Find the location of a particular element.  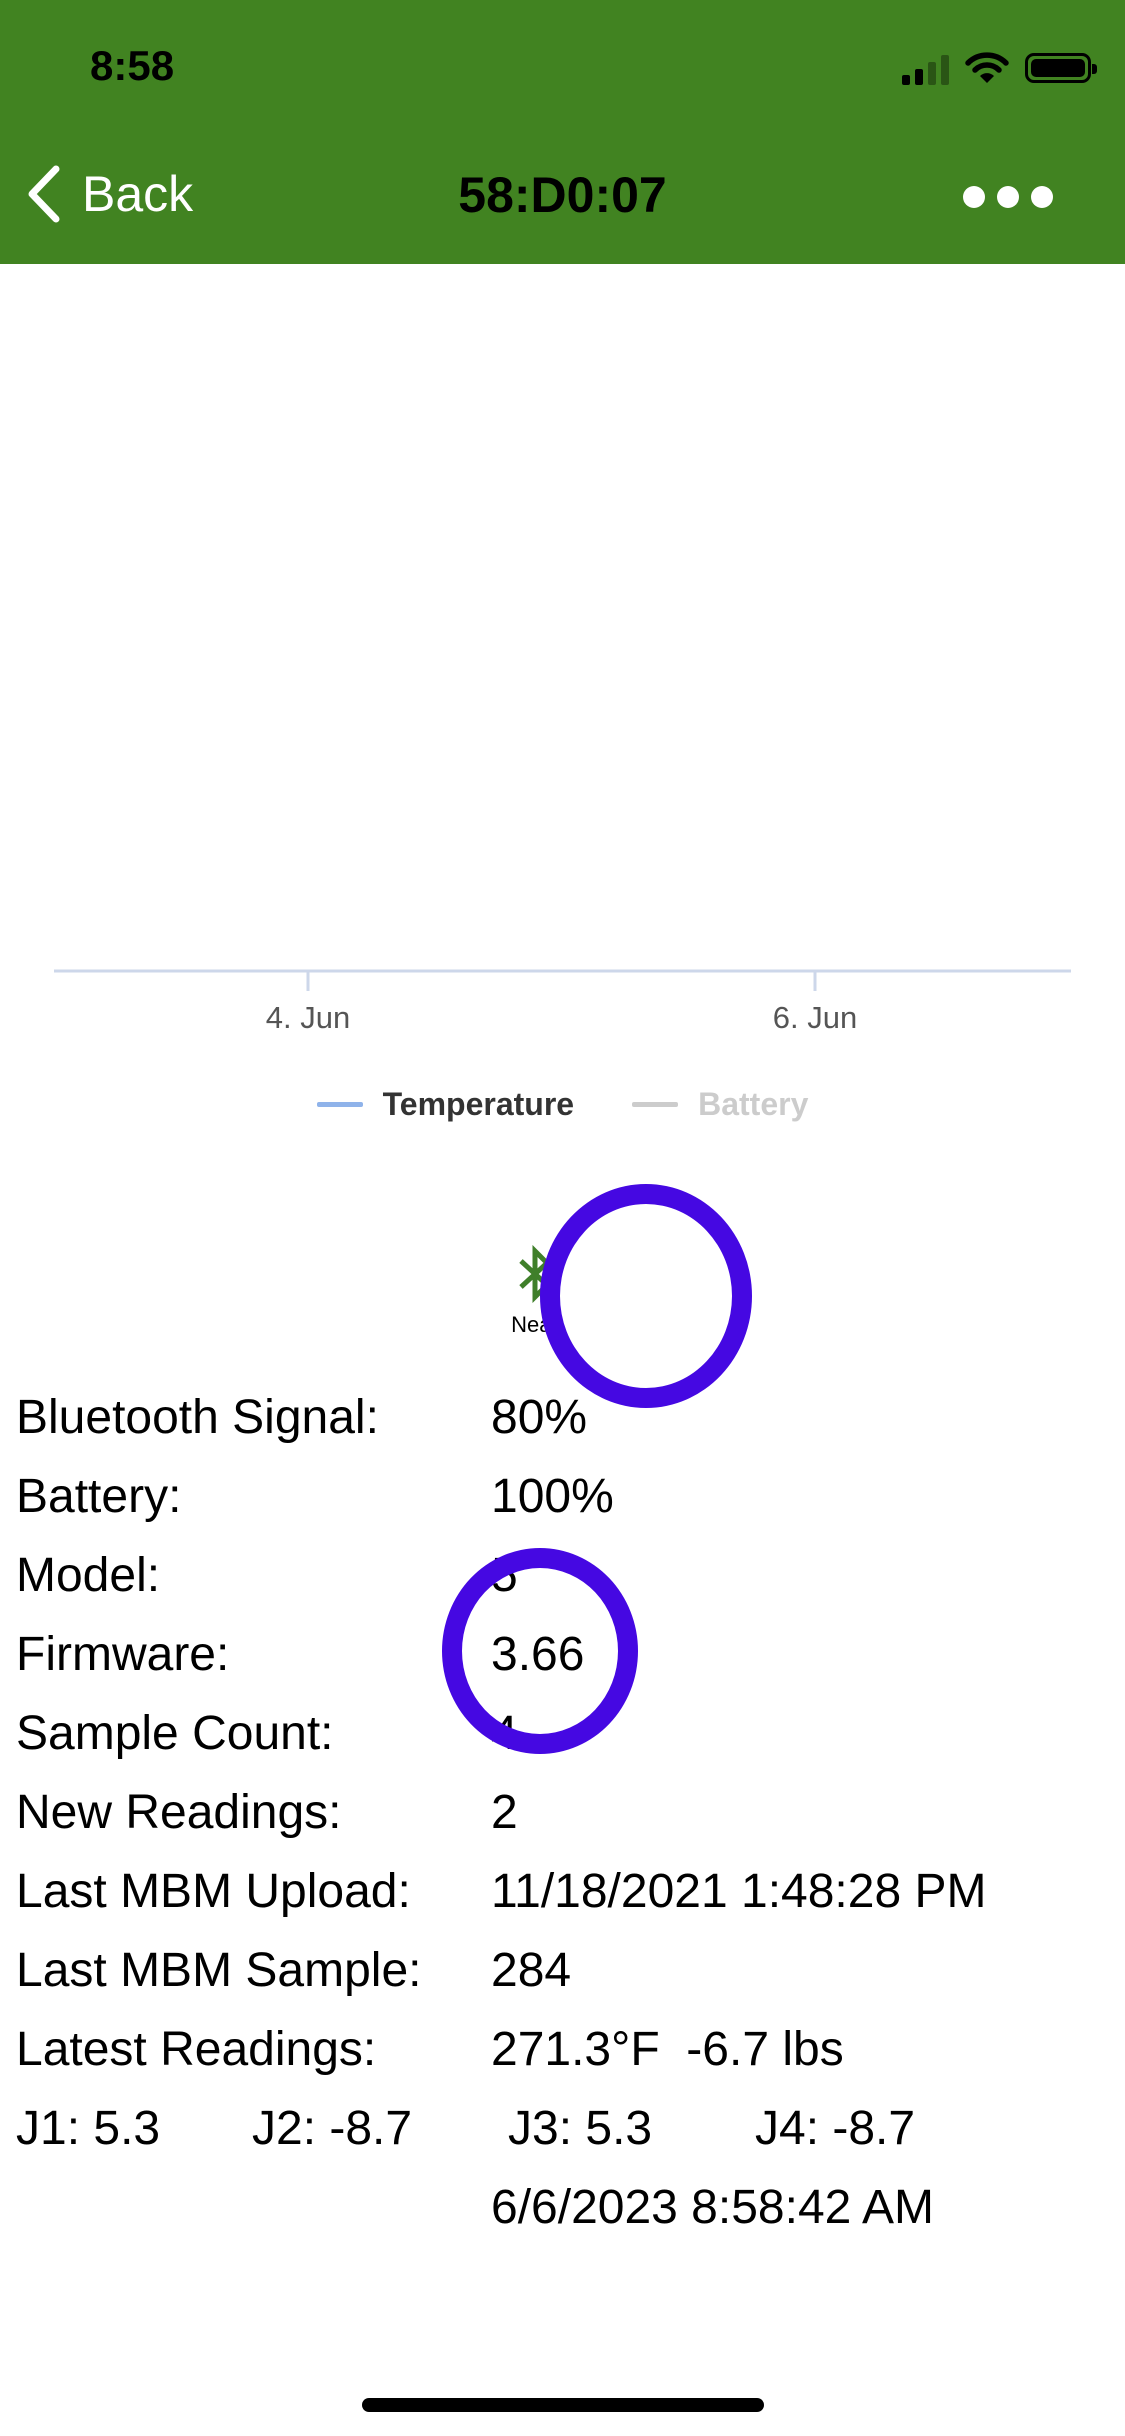

x-tick-label: 6. Jun is located at coordinates (815, 1017).